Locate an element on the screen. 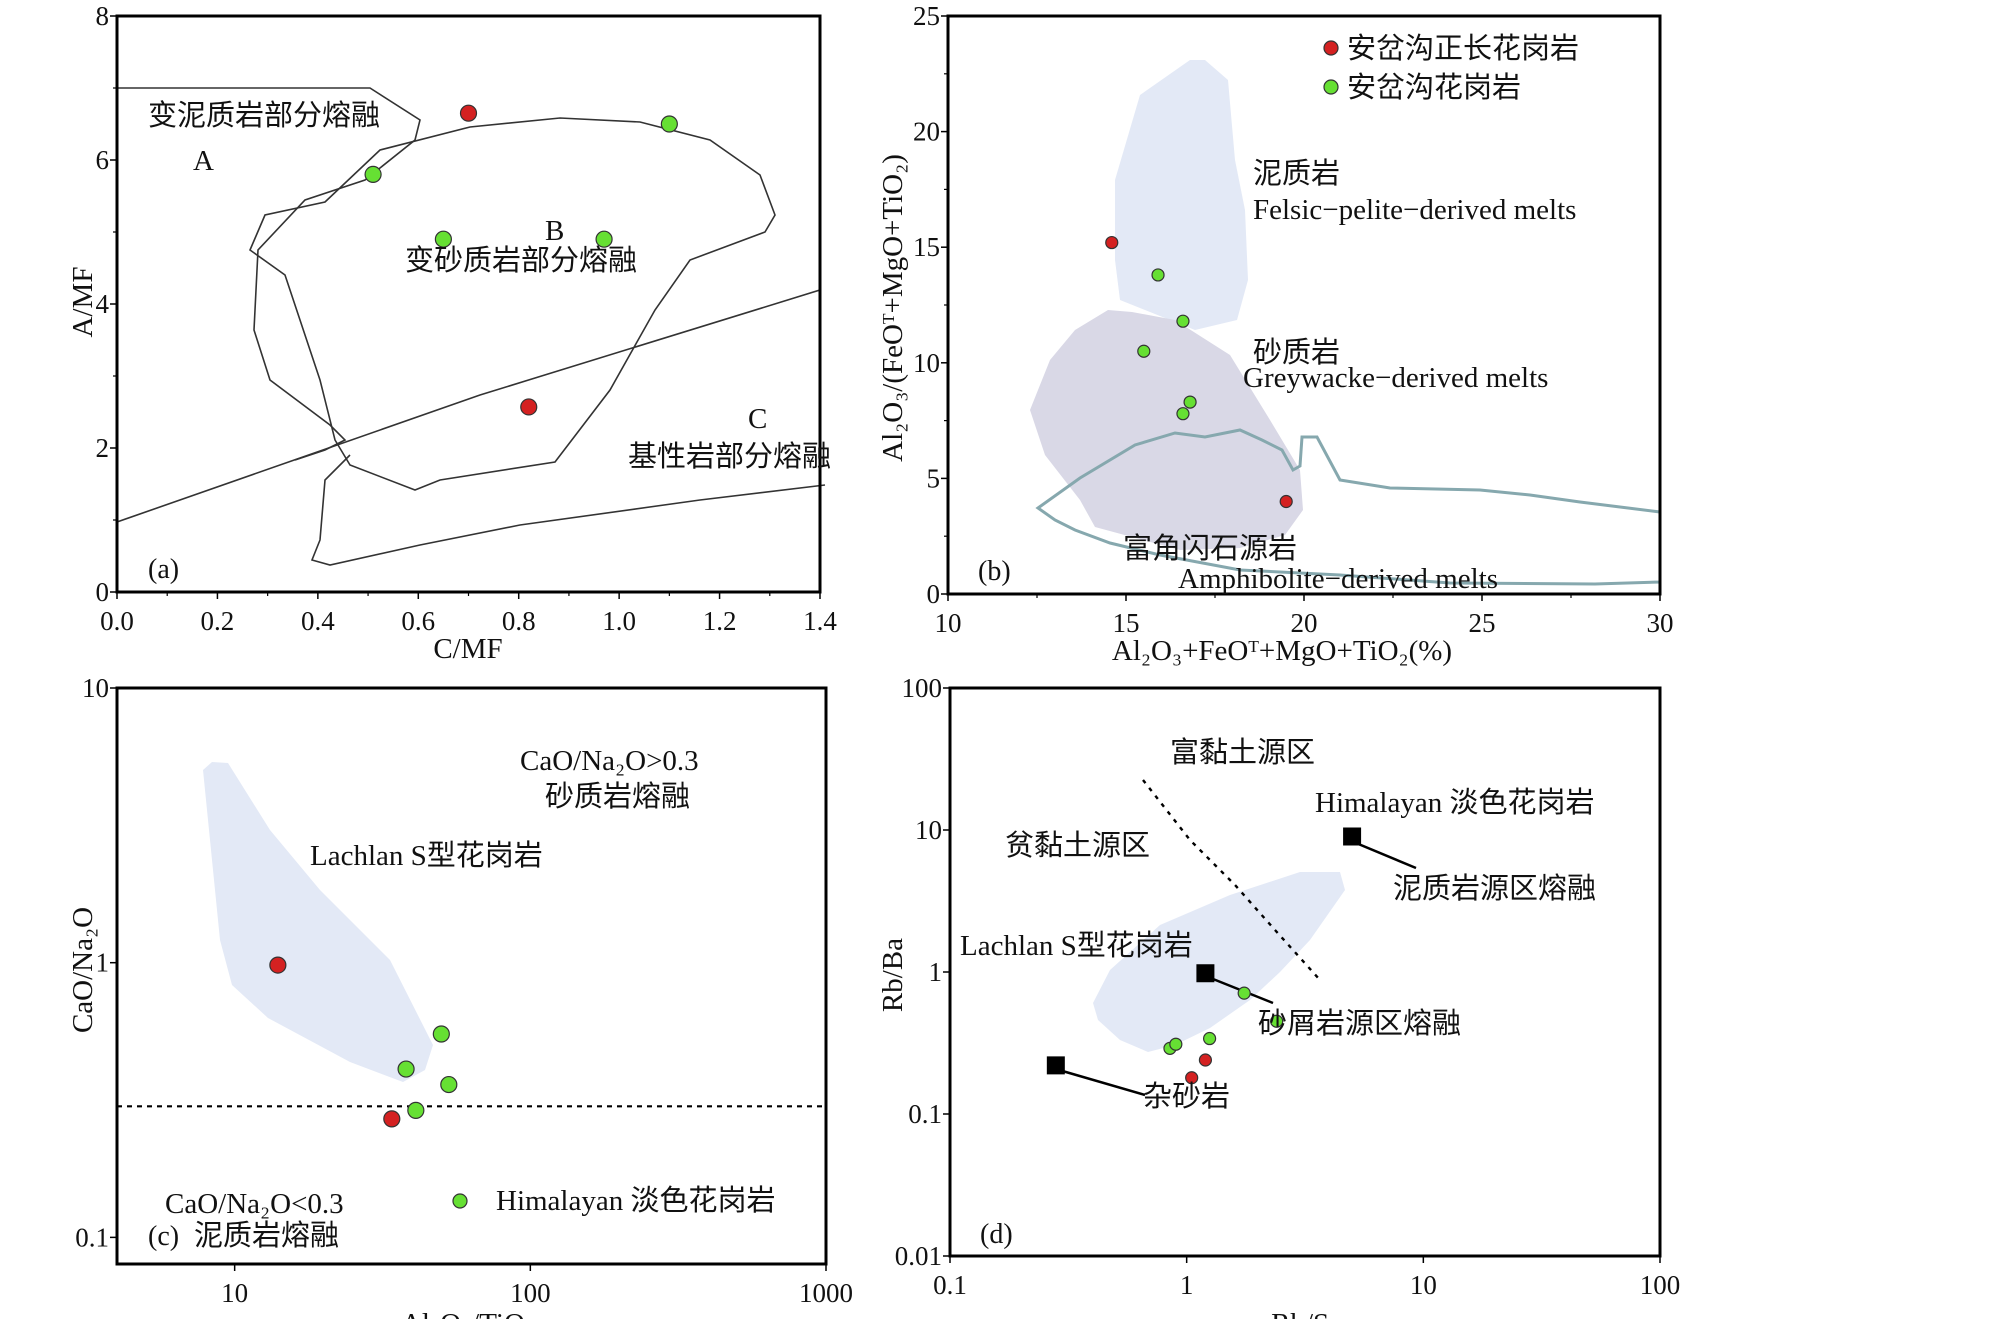  b-amphibolite-field is located at coordinates (1348, 507).